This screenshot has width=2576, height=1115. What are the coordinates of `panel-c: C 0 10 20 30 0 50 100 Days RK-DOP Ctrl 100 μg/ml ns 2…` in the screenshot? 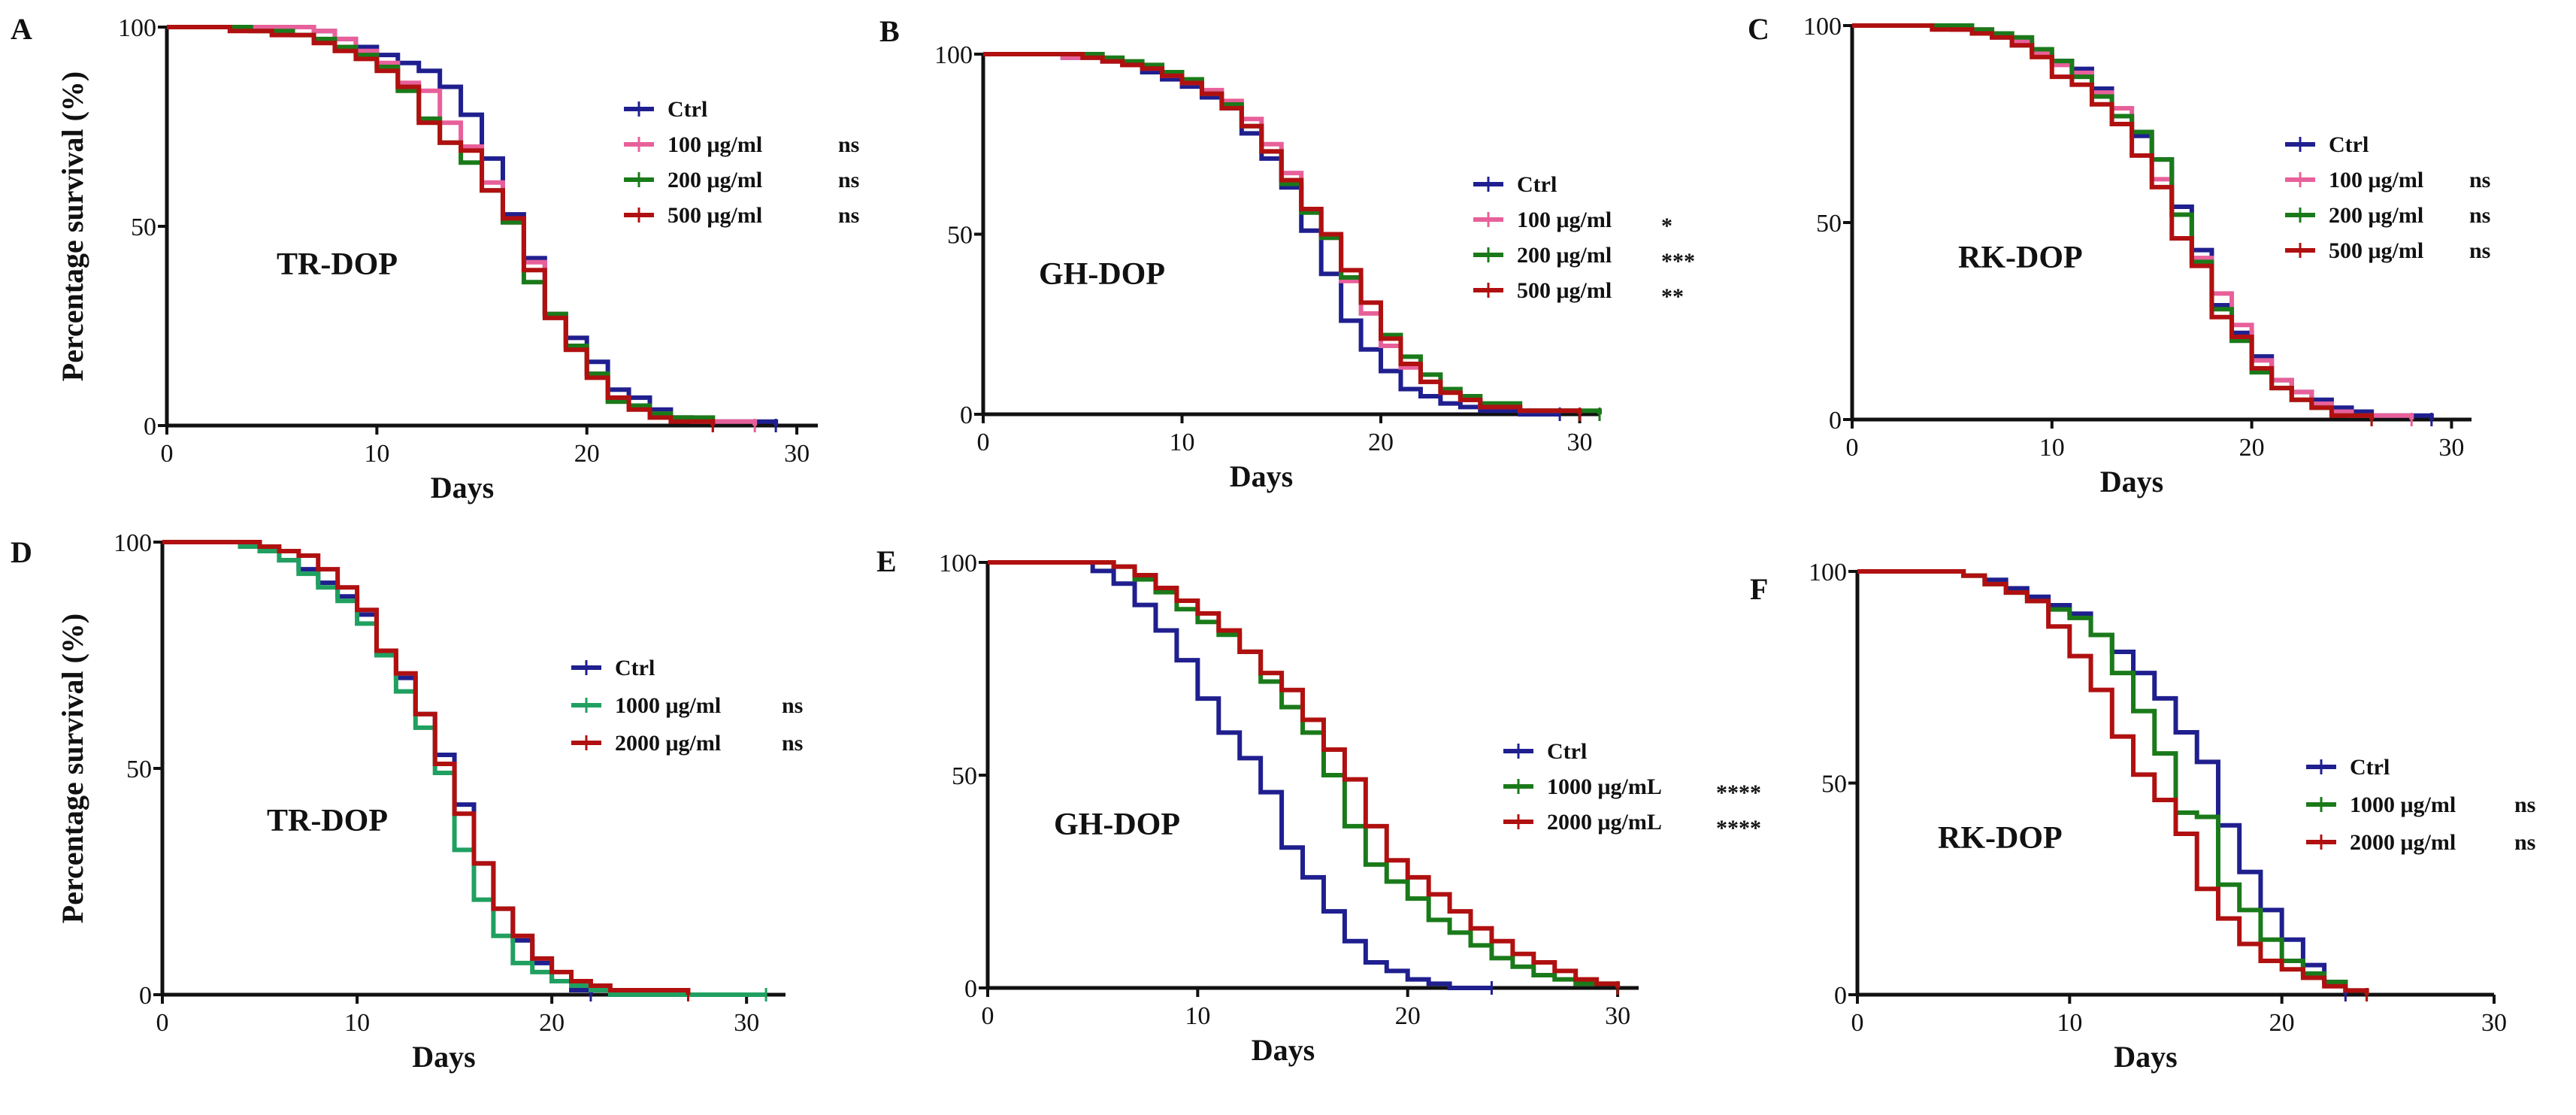 It's located at (2119, 255).